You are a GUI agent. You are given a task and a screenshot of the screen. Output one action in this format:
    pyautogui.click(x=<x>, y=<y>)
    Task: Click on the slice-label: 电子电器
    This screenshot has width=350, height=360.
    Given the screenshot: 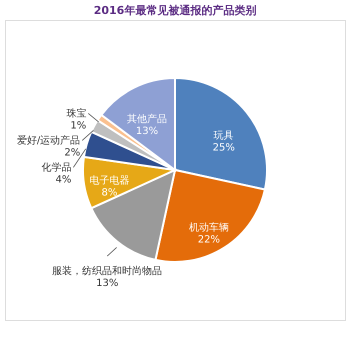 What is the action you would take?
    pyautogui.click(x=109, y=180)
    